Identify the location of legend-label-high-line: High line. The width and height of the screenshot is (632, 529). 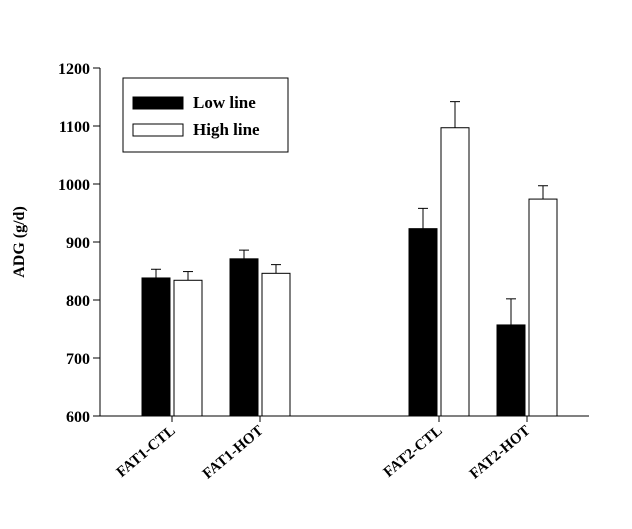
(226, 129).